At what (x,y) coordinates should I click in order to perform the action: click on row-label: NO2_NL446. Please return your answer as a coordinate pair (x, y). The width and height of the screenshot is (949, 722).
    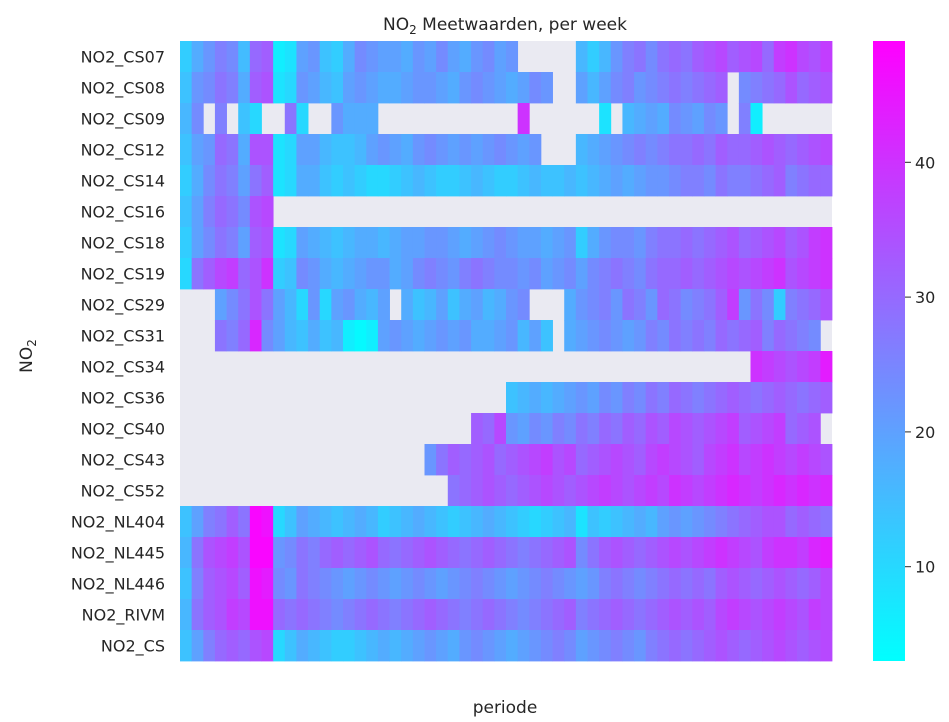
    Looking at the image, I should click on (118, 585).